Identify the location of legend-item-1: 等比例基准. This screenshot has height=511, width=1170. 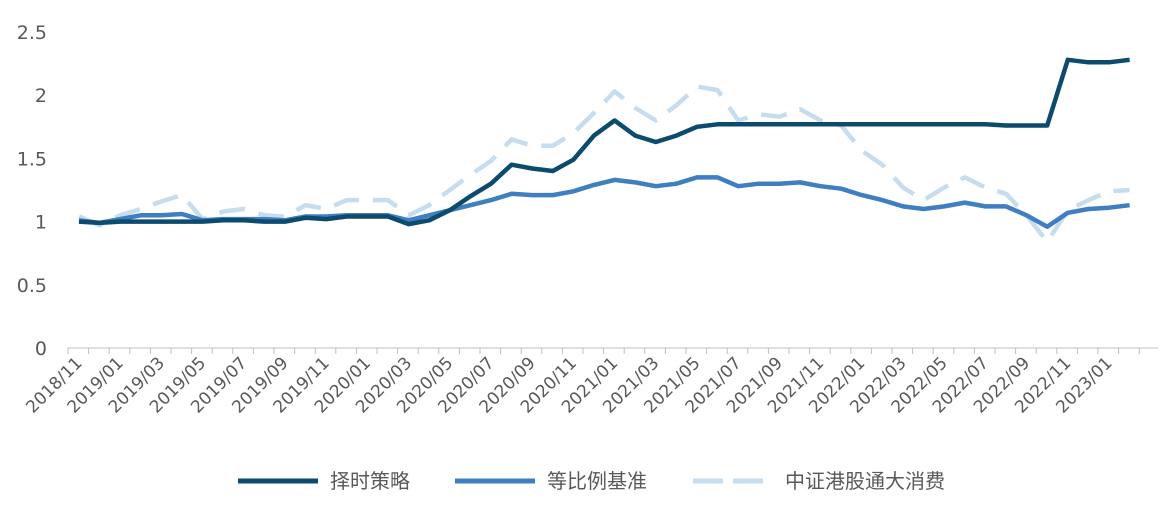
(551, 481).